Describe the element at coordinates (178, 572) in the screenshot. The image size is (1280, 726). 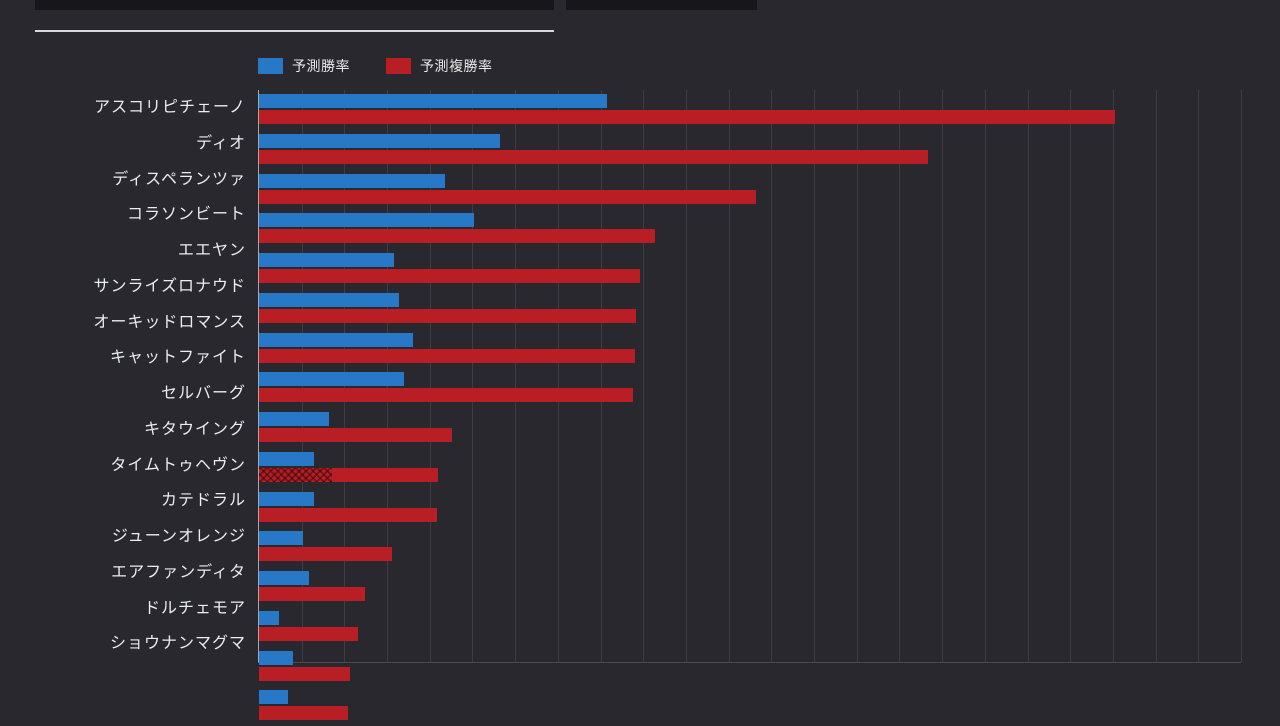
I see `category-label: エアファンディタ` at that location.